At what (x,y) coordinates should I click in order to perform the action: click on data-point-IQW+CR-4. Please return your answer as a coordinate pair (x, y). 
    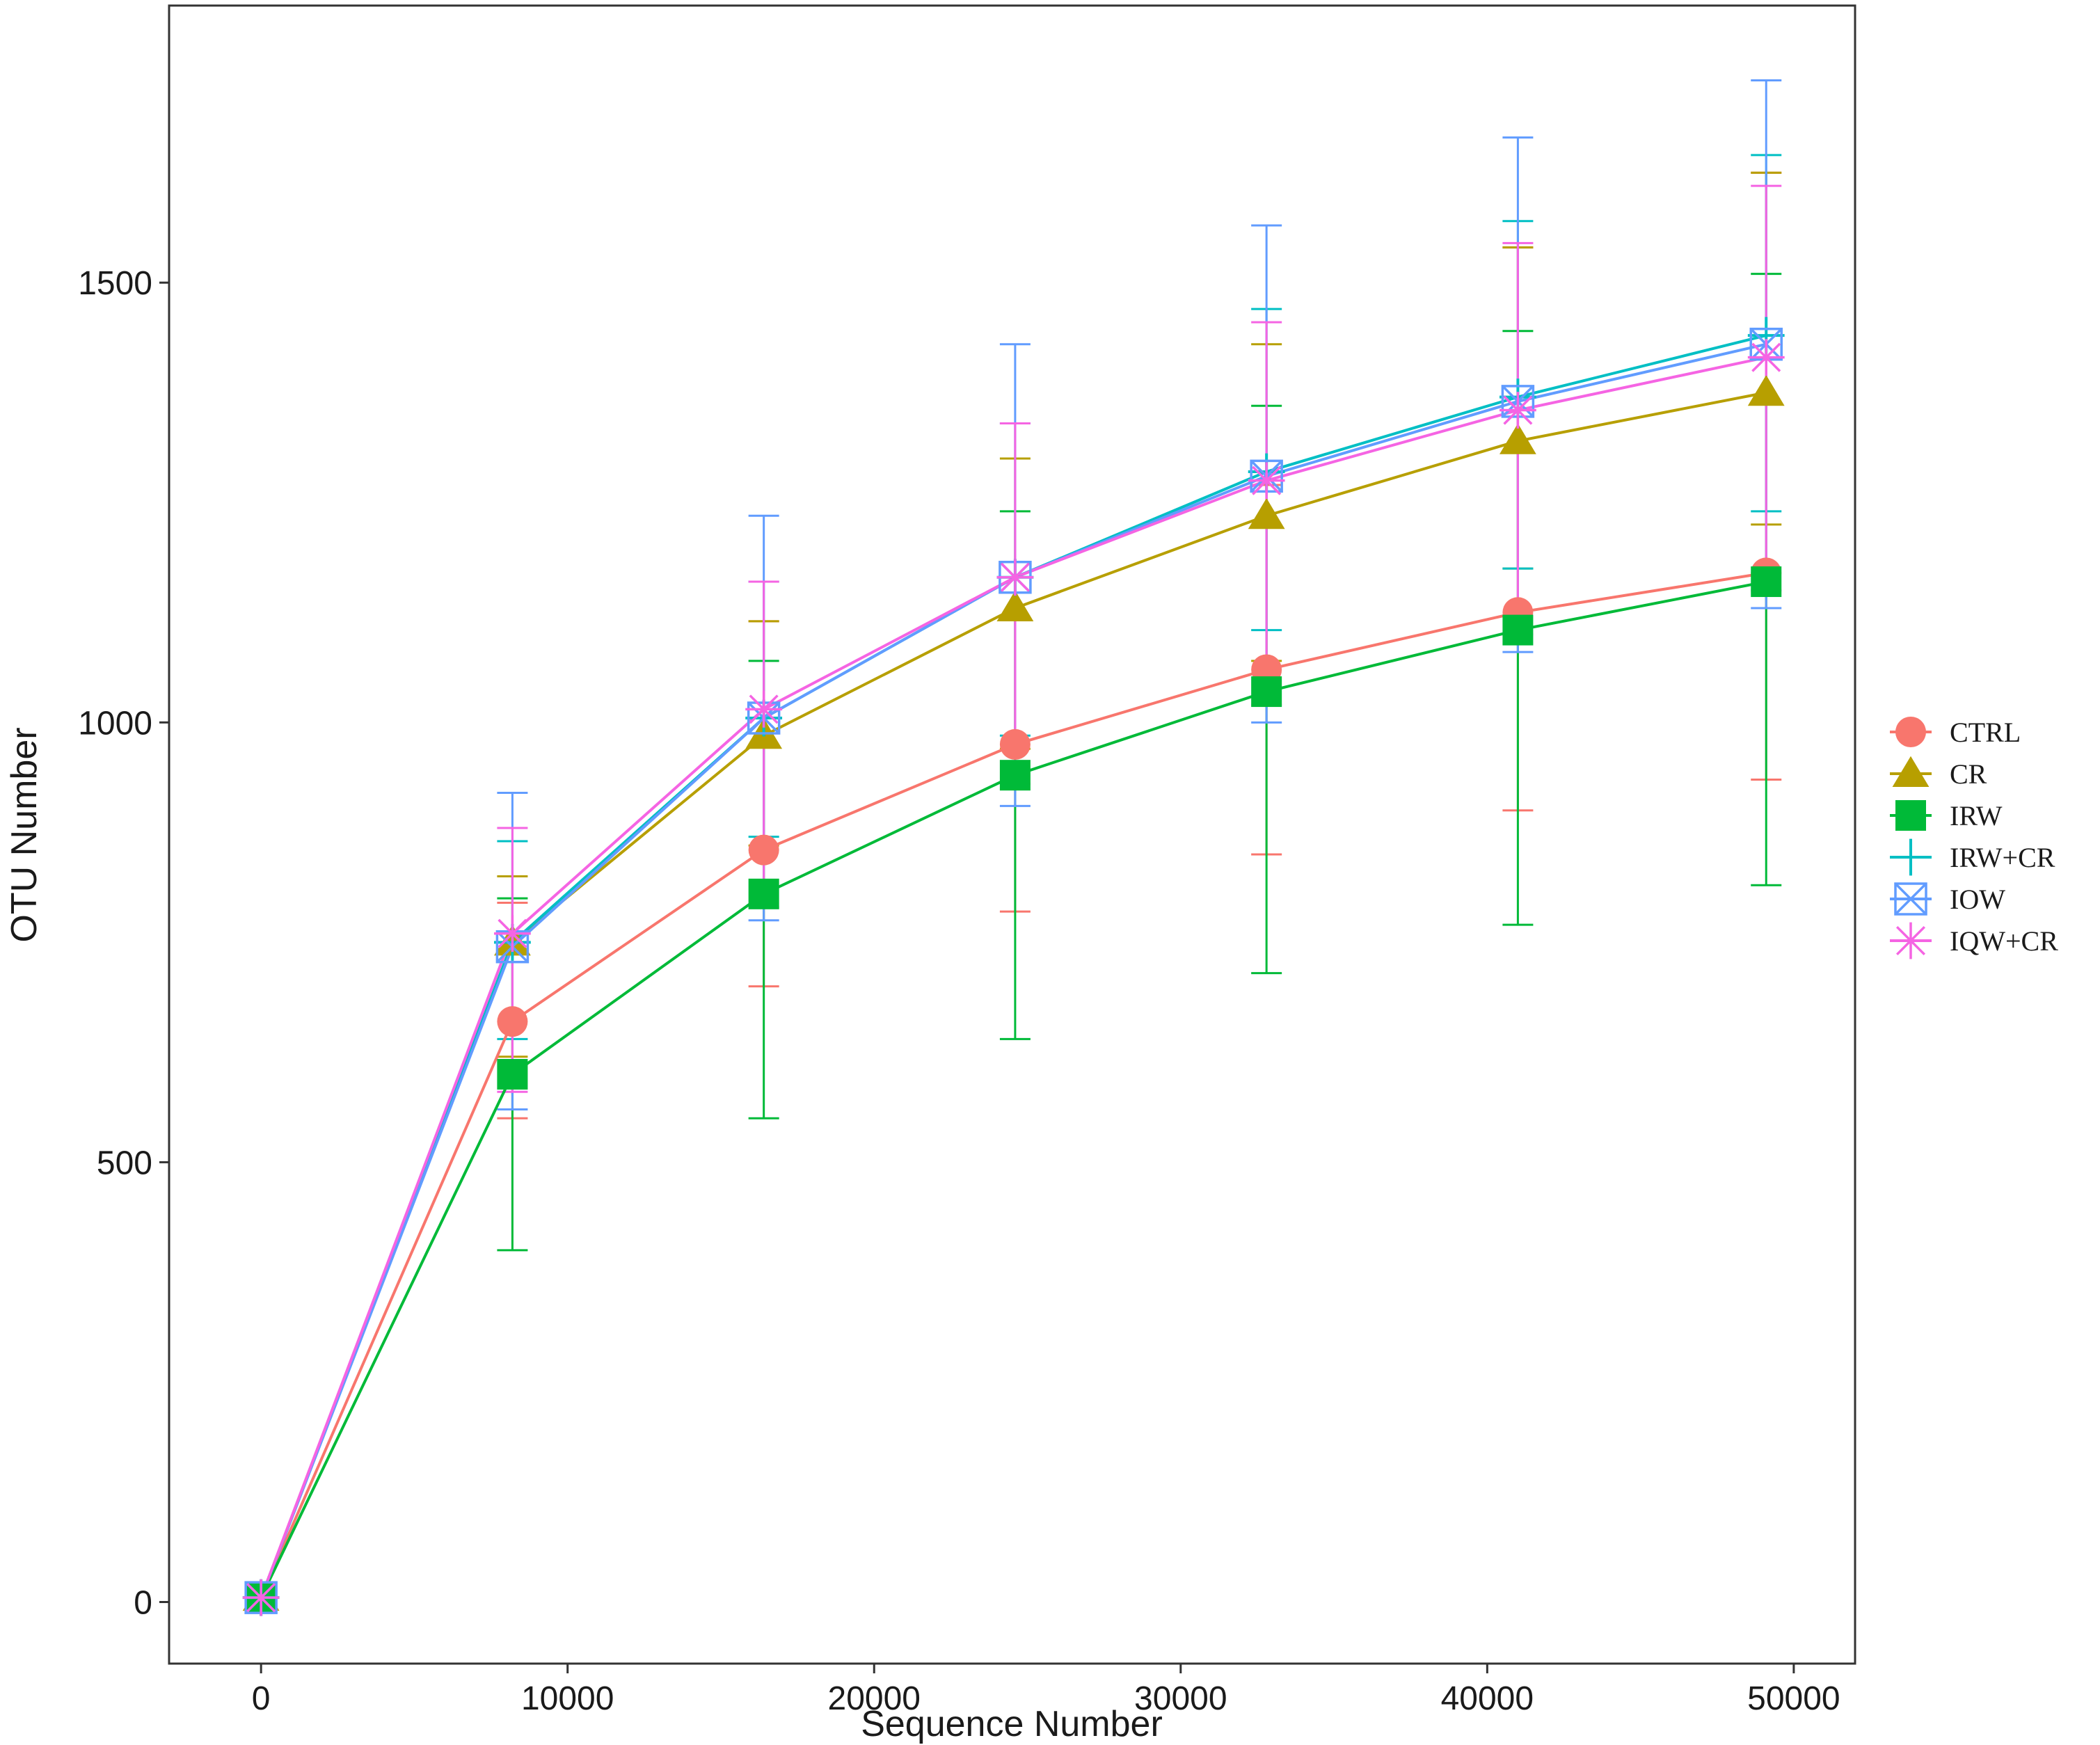
    Looking at the image, I should click on (1266, 481).